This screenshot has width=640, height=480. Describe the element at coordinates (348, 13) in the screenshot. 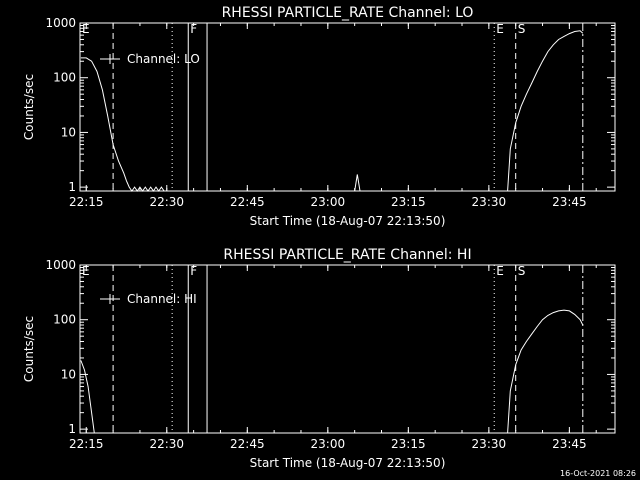

I see `chart-title: RHESSI PARTICLE_RATE Channel: LO` at that location.